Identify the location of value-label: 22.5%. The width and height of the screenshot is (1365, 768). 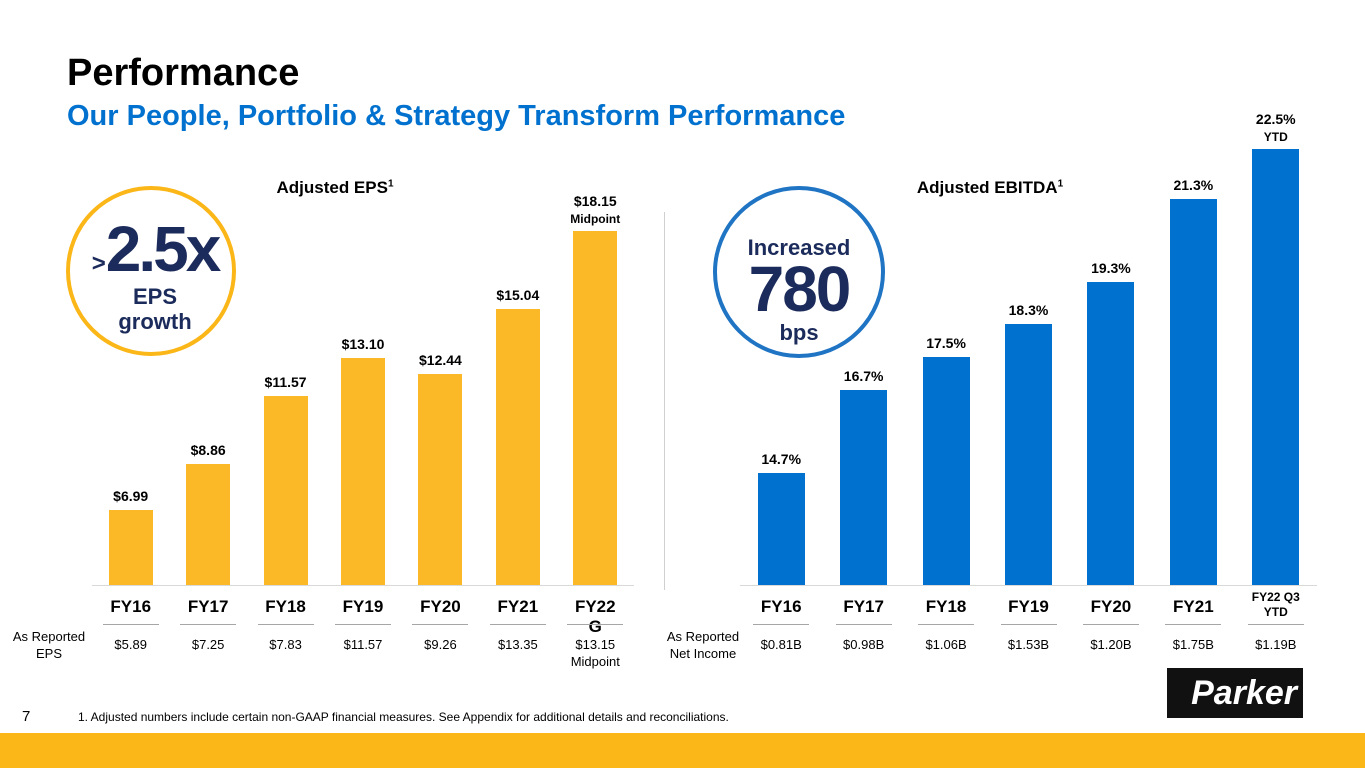
(1275, 119).